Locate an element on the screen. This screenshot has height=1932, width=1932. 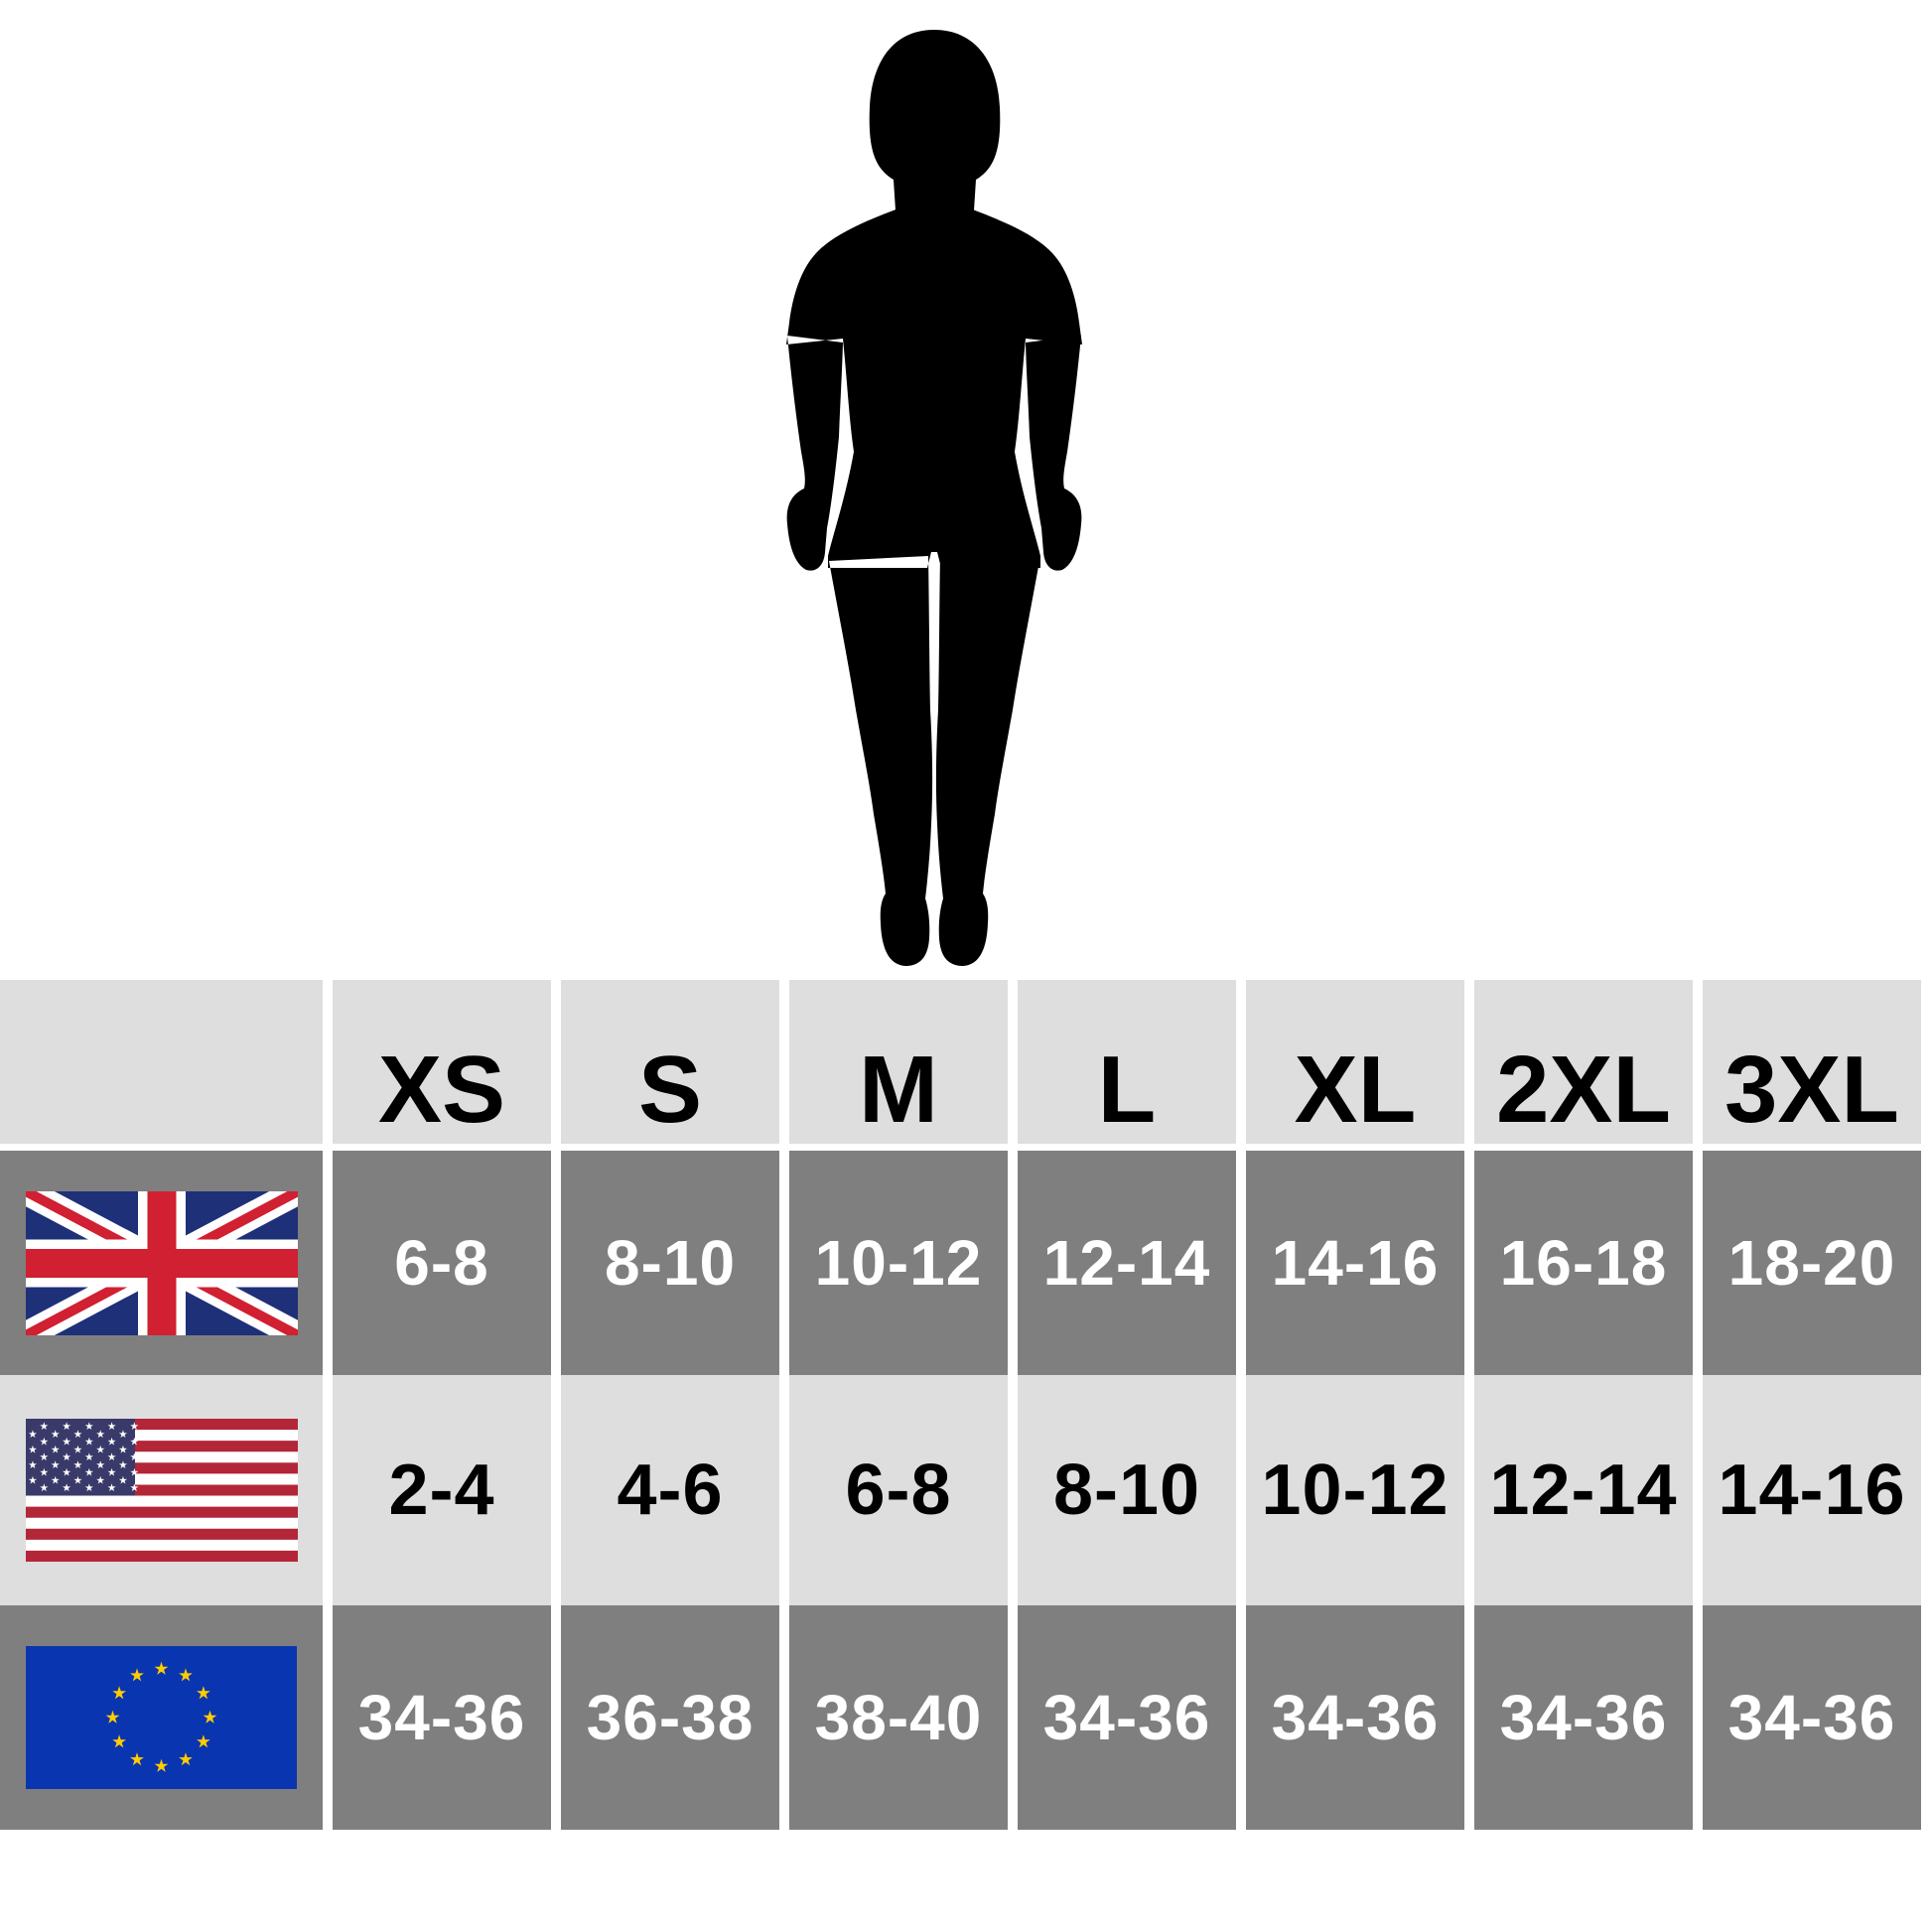
us-size-value: 4-6 is located at coordinates (670, 1490).